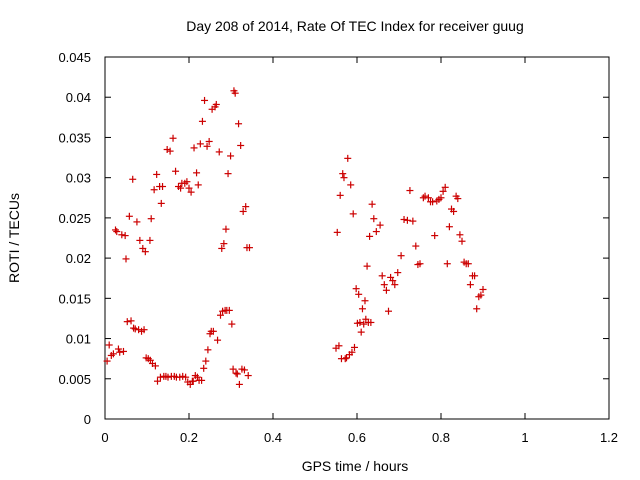 The image size is (640, 480). Describe the element at coordinates (441, 437) in the screenshot. I see `x-tick-label: 0.8` at that location.